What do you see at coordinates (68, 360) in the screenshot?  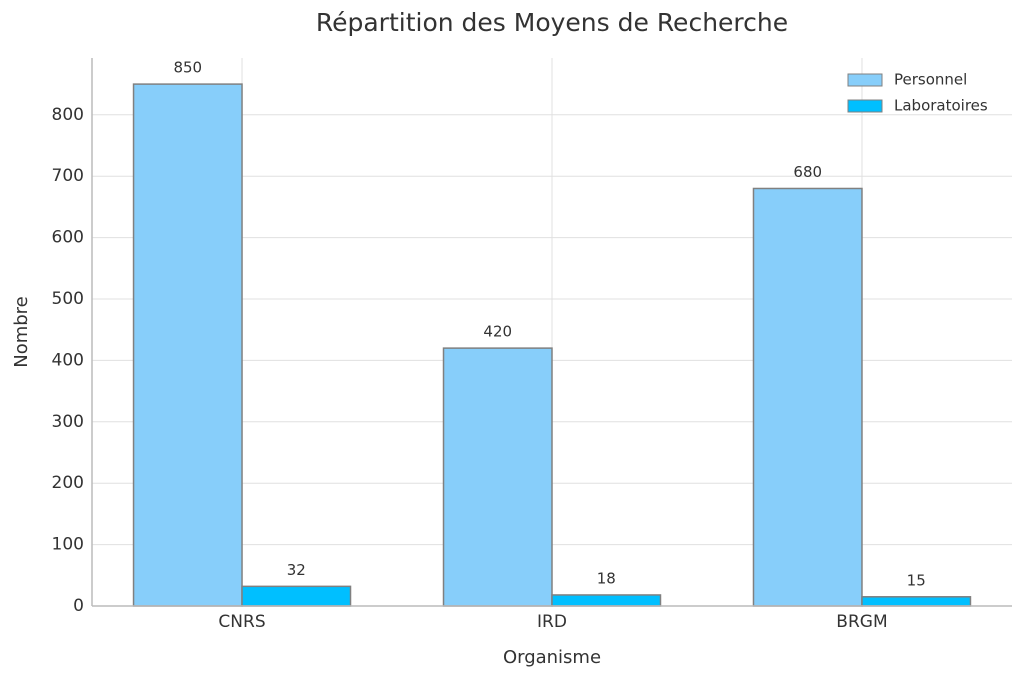 I see `y-tick-label: 400` at bounding box center [68, 360].